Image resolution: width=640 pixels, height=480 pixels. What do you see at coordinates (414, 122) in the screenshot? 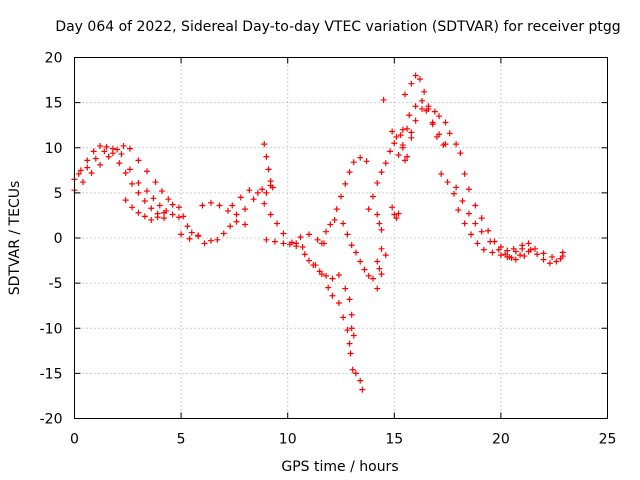
I see `series-track-q` at bounding box center [414, 122].